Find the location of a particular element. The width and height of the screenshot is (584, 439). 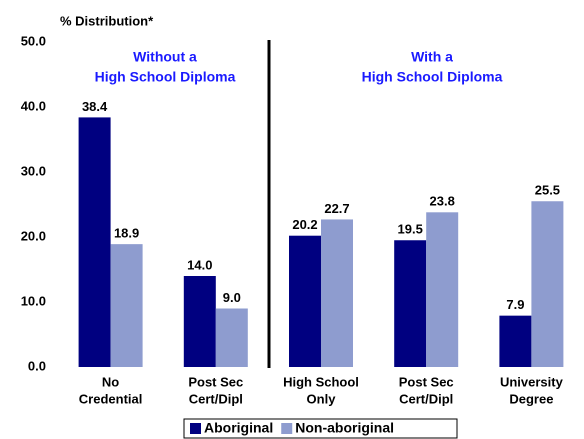

legend-label: Non-aboriginal is located at coordinates (344, 428).